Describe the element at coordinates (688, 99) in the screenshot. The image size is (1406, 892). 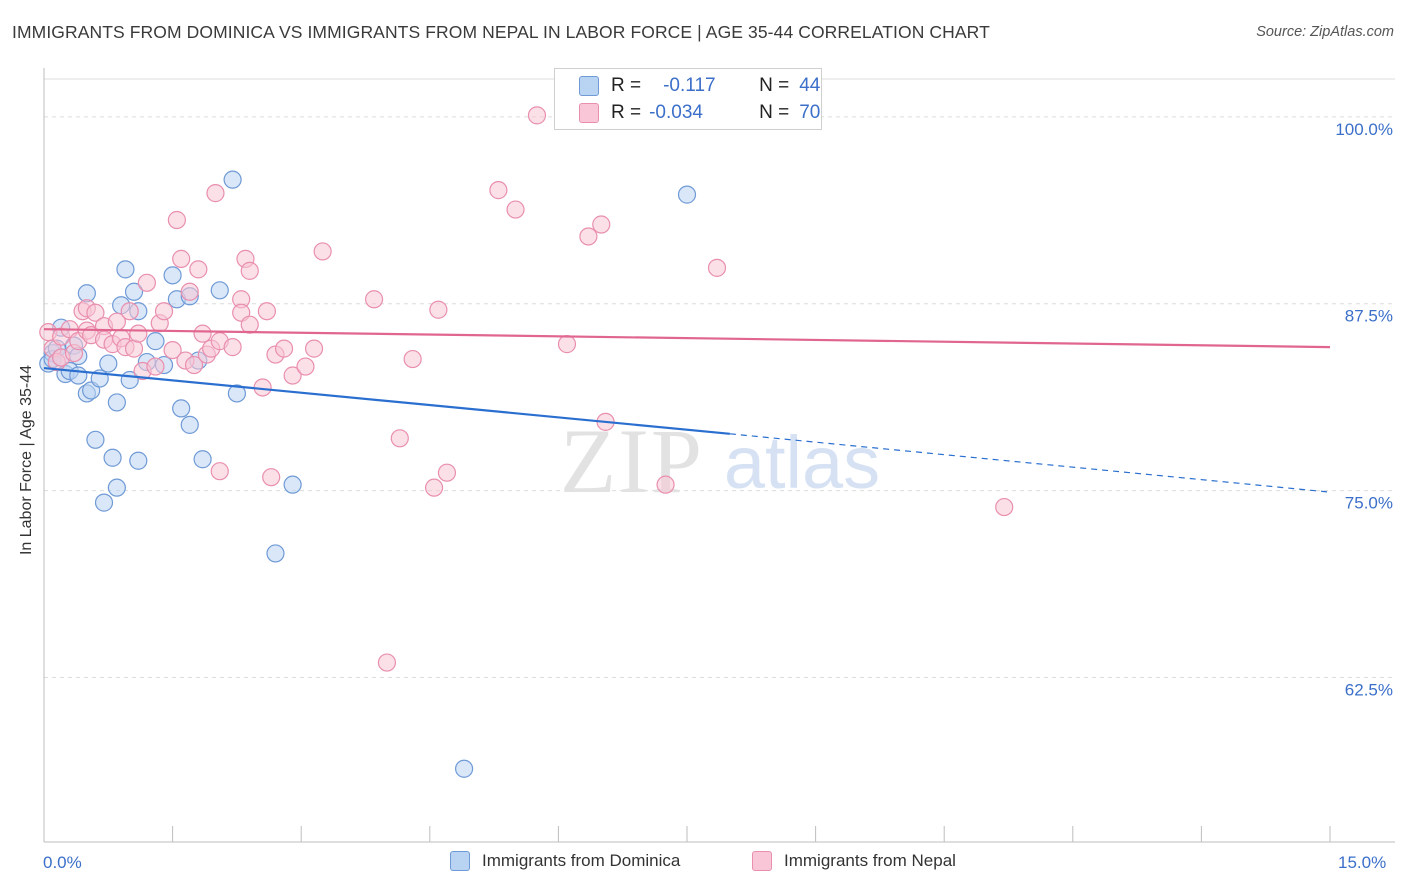
I see `stats-legend-box: R = -0.117 N = 44 R = -0.034 N = 70` at that location.